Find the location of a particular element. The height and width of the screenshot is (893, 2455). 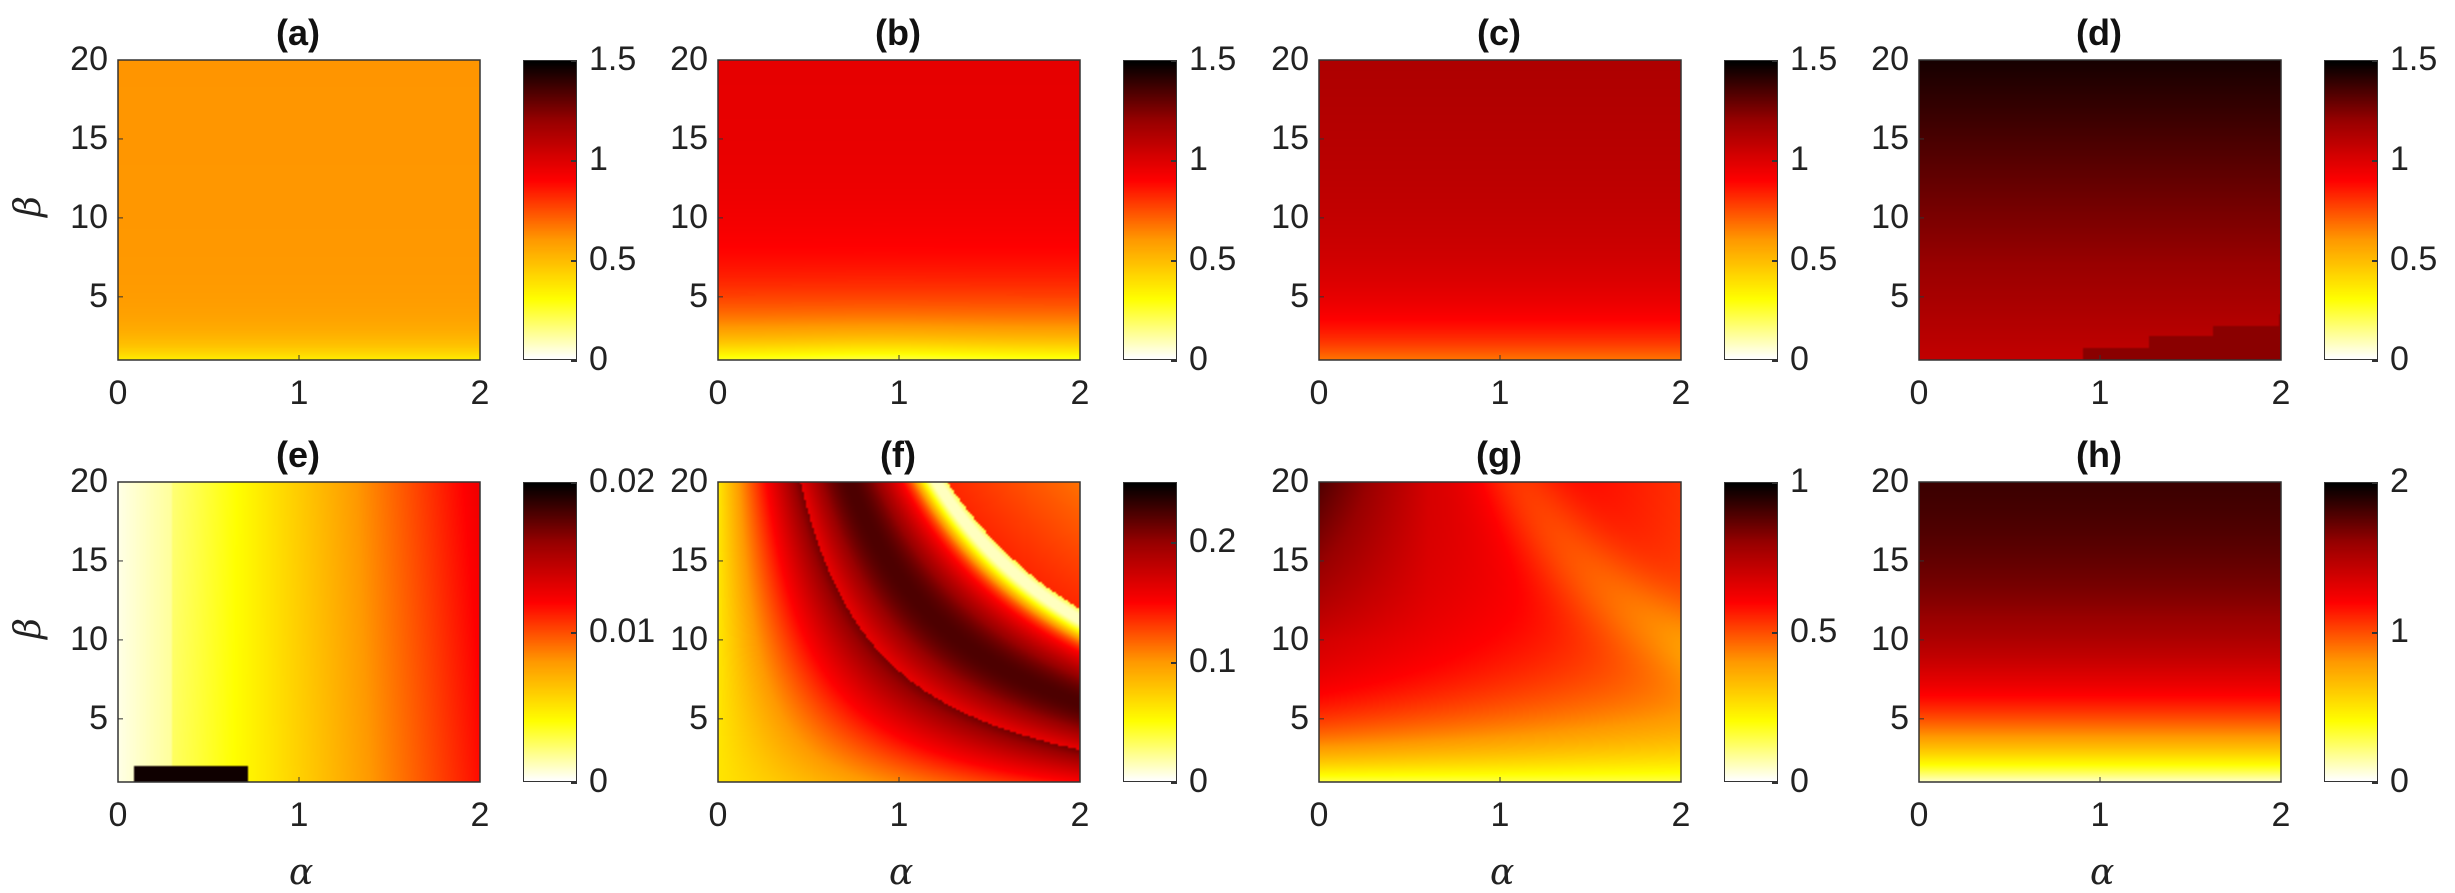

panel-title: (f) is located at coordinates (898, 454).